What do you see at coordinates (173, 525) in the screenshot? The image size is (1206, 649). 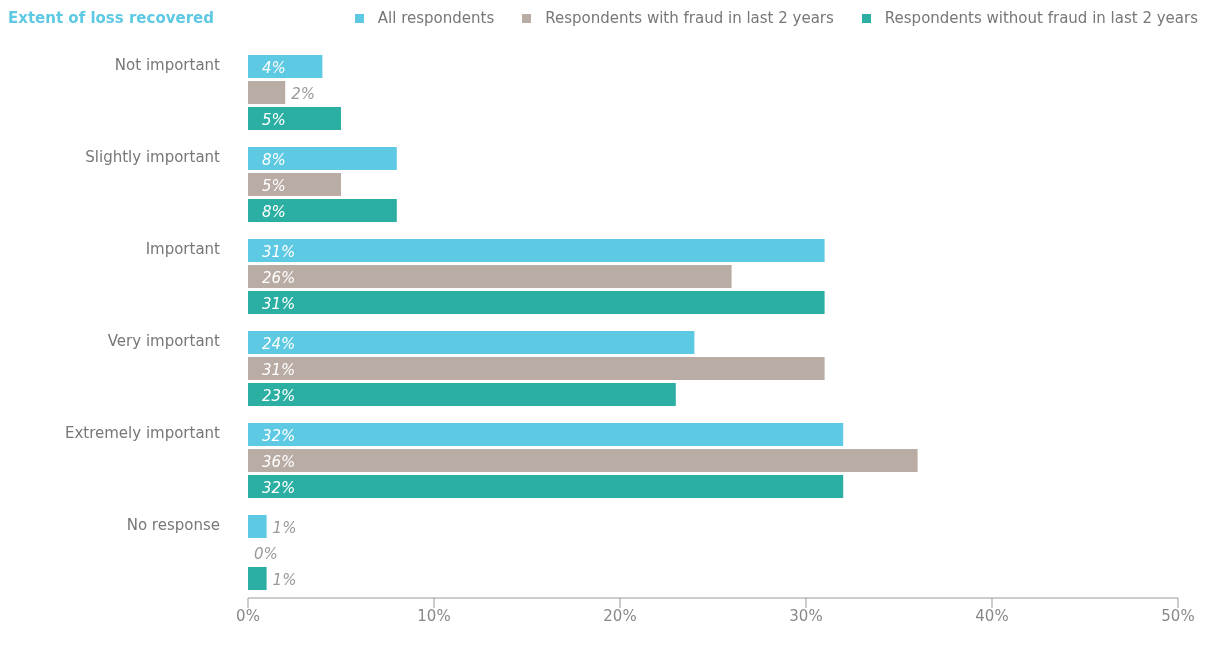 I see `y-tick-label: No response` at bounding box center [173, 525].